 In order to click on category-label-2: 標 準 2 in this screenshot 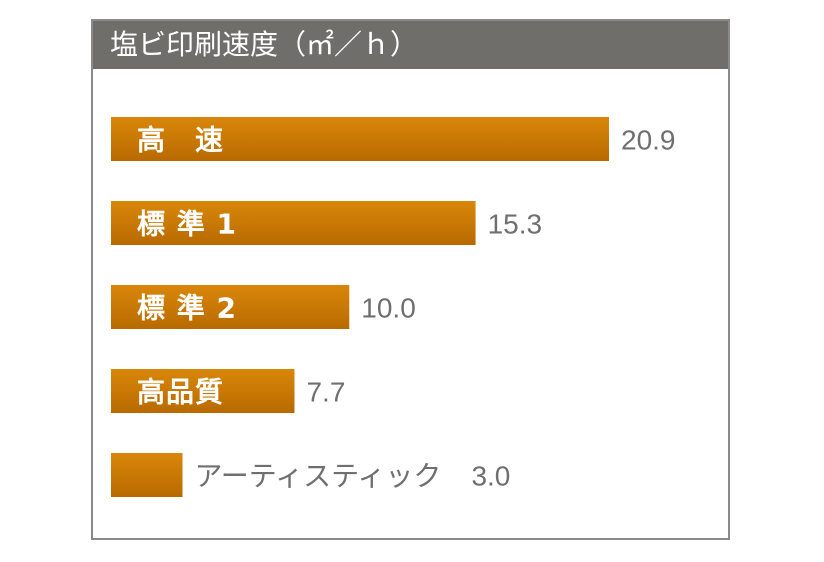, I will do `click(187, 308)`.